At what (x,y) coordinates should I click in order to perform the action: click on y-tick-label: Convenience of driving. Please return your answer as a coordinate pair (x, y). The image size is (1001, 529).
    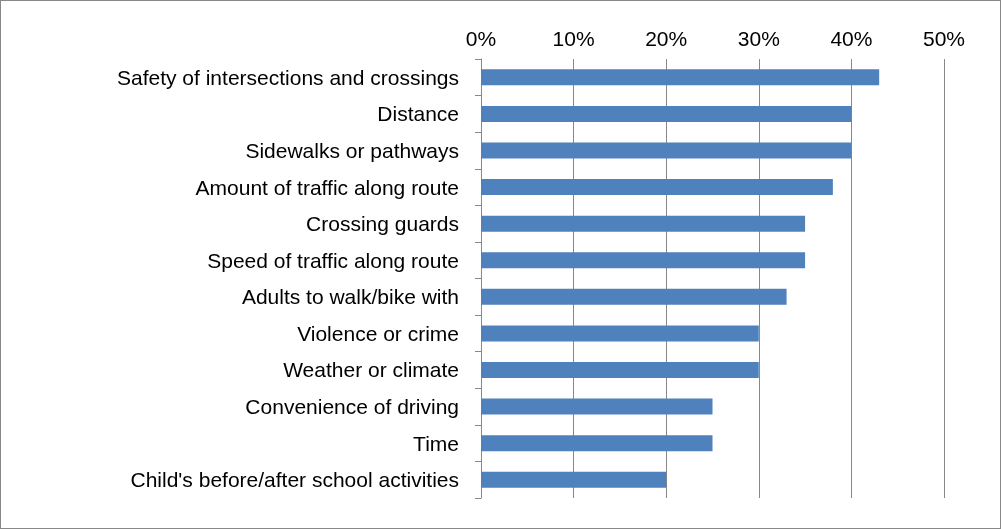
    Looking at the image, I should click on (352, 407).